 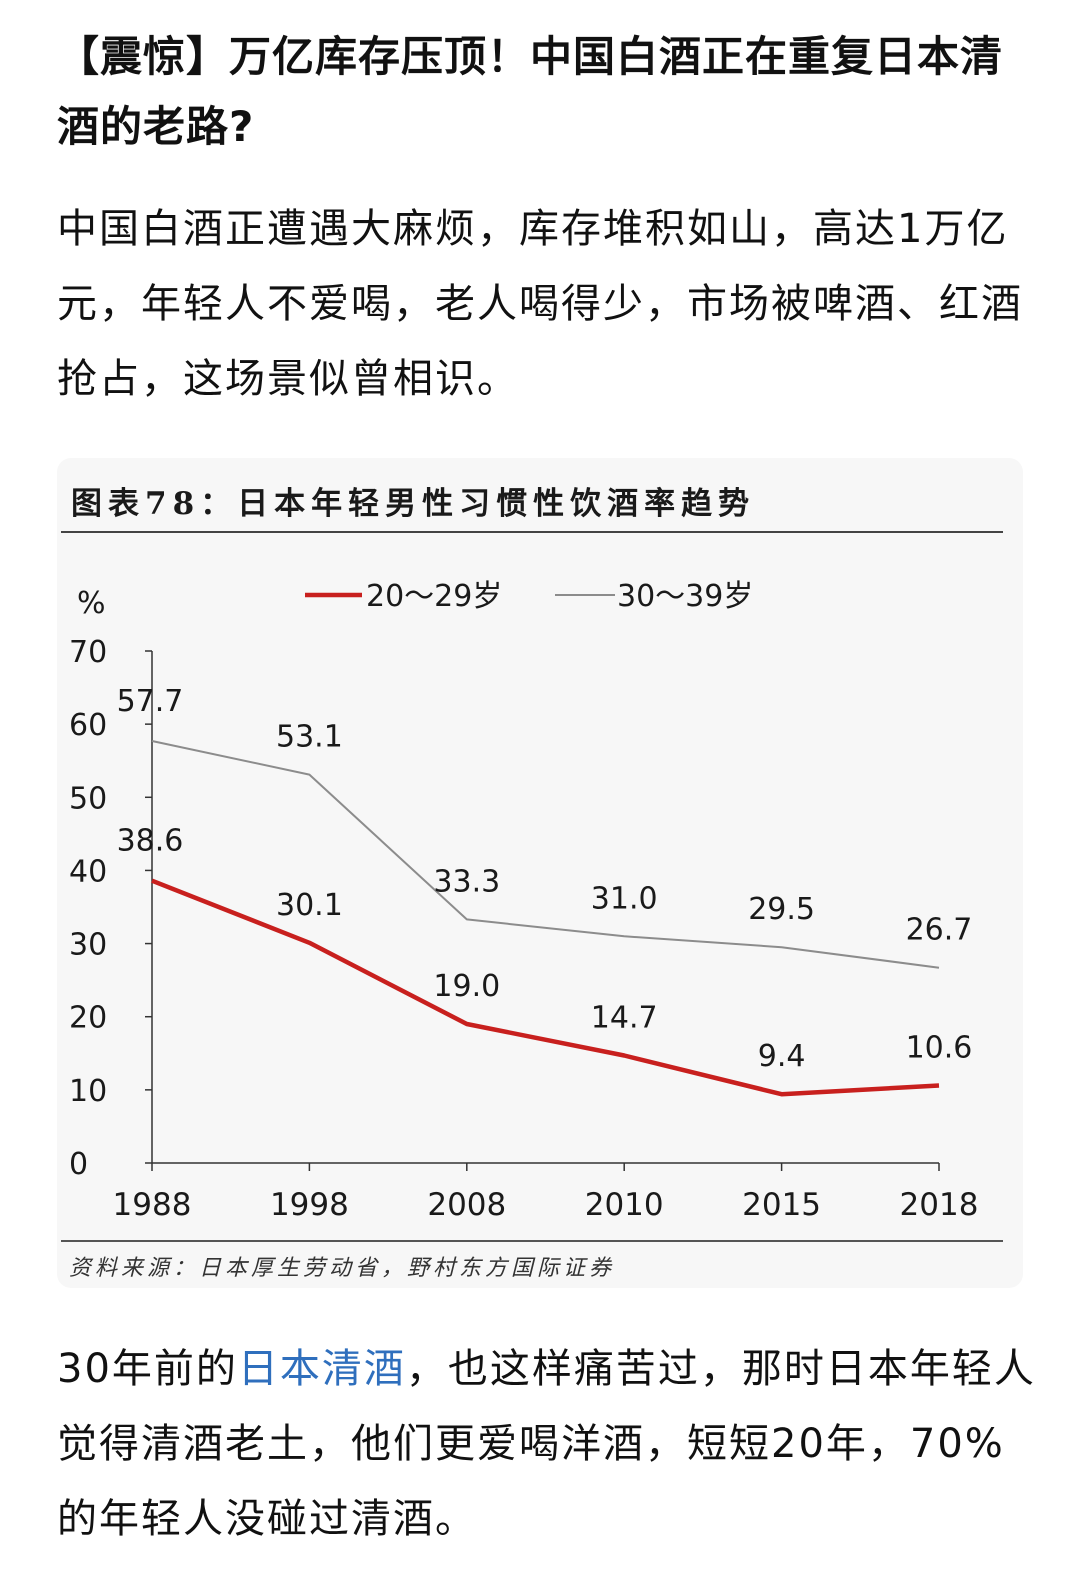 I want to click on data-label: 38.6, so click(x=150, y=841).